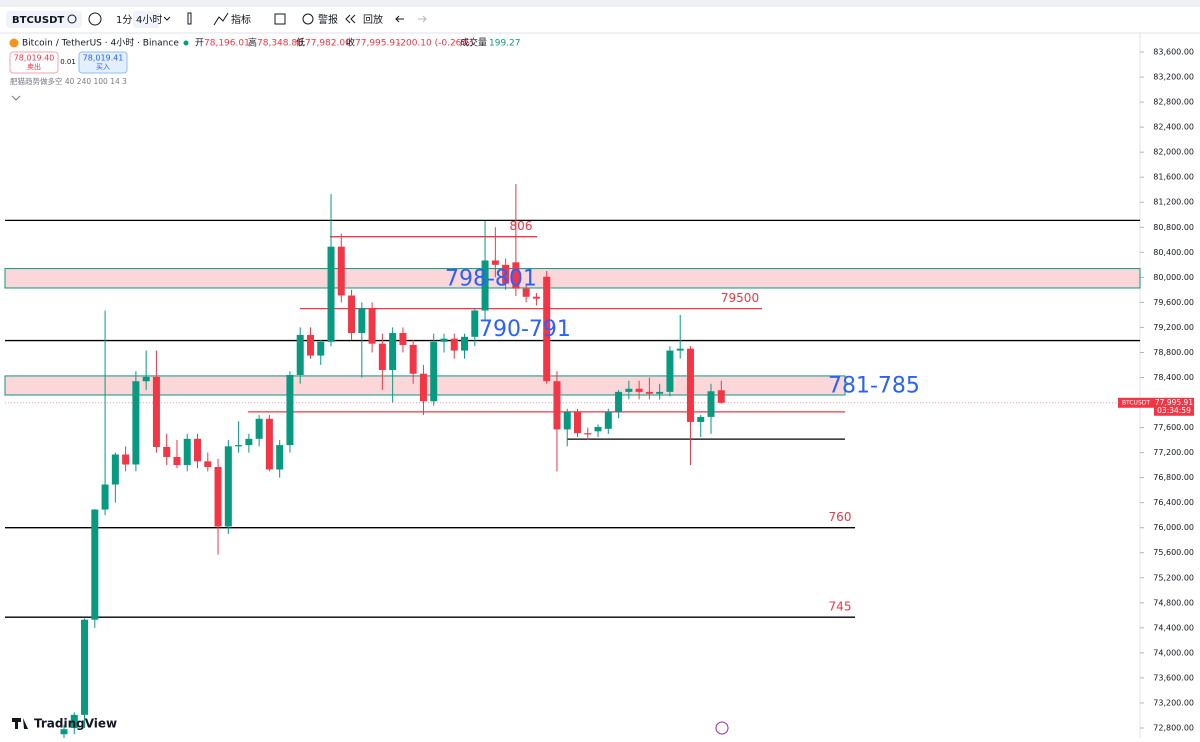  I want to click on sell-label: 卖出, so click(34, 66).